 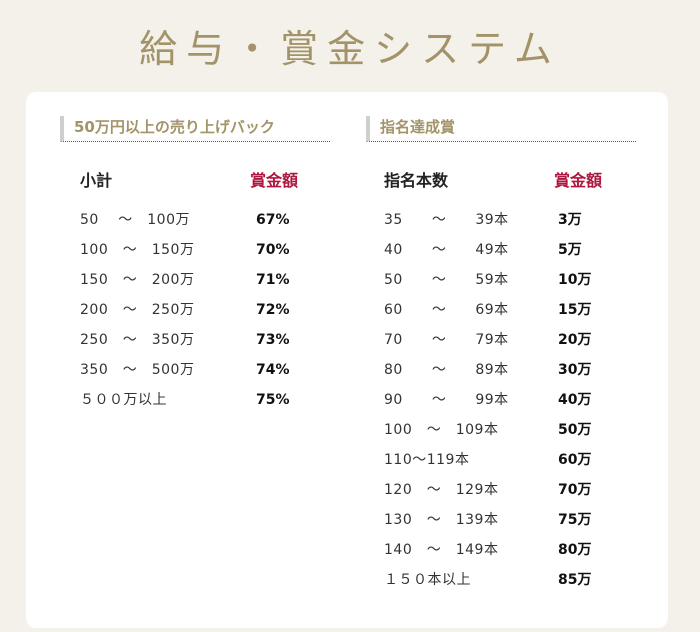 I want to click on sales-back-value: 75%, so click(x=273, y=400).